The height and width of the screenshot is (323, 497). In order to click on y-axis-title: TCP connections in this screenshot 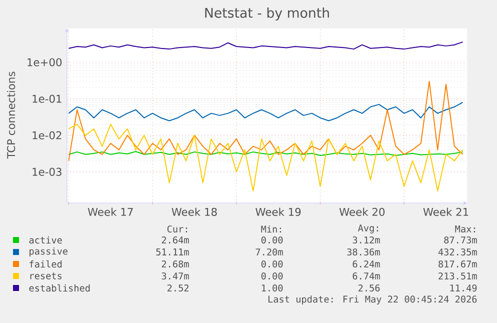, I will do `click(11, 115)`.